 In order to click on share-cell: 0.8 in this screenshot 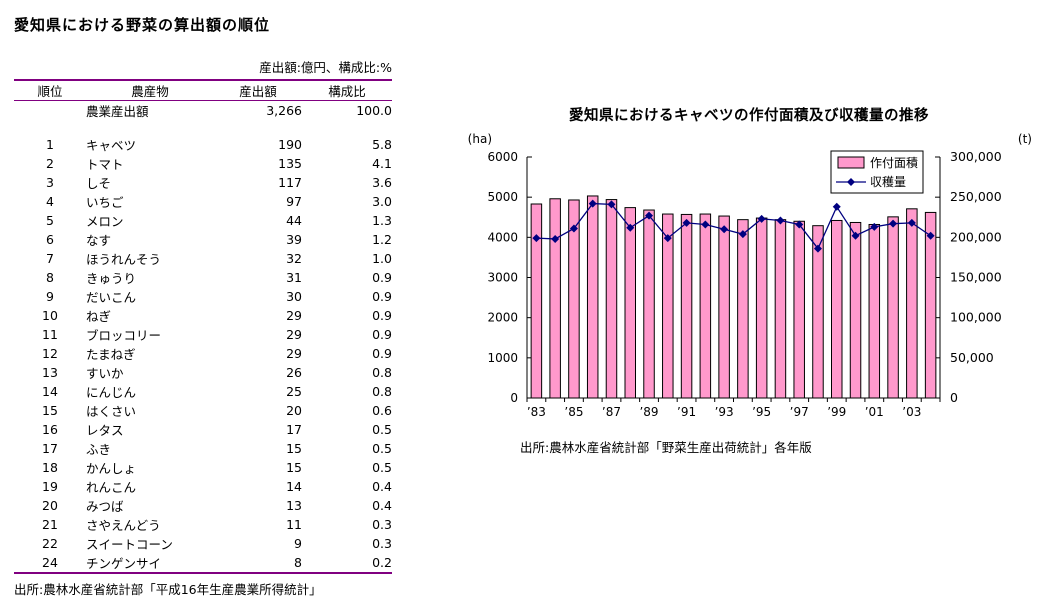, I will do `click(382, 372)`.